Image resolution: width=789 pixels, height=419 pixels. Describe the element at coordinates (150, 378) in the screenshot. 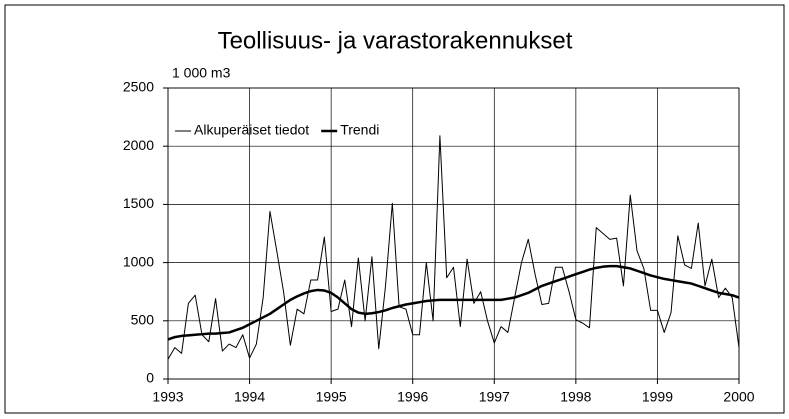

I see `y-tick-label: 0` at that location.